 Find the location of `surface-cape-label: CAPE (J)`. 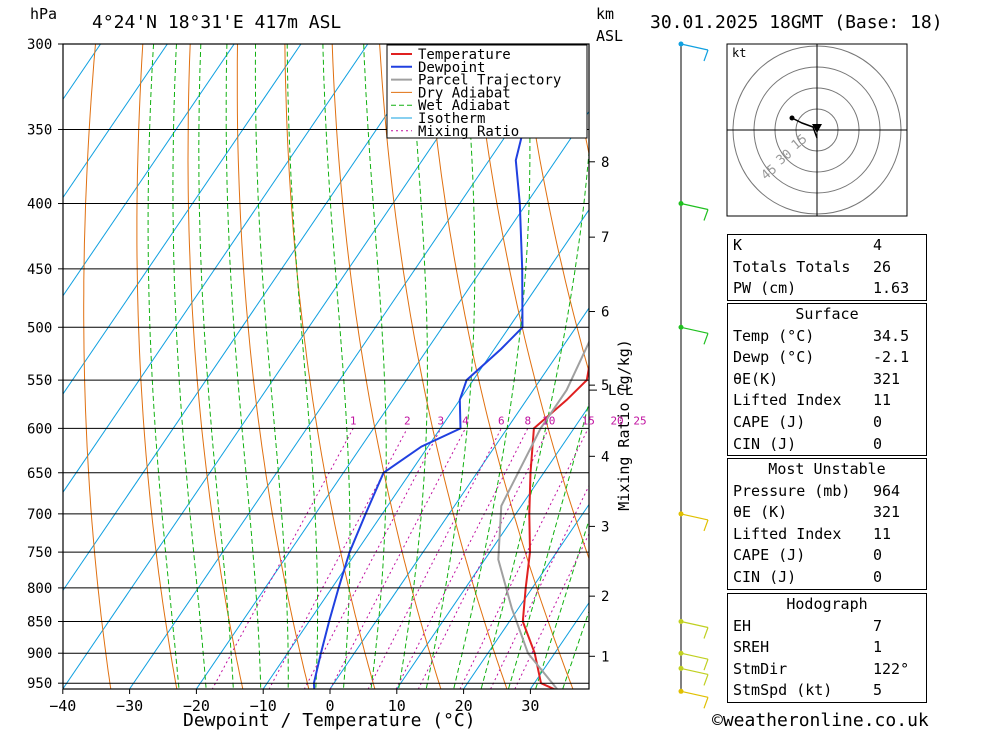

surface-cape-label: CAPE (J) is located at coordinates (769, 421).